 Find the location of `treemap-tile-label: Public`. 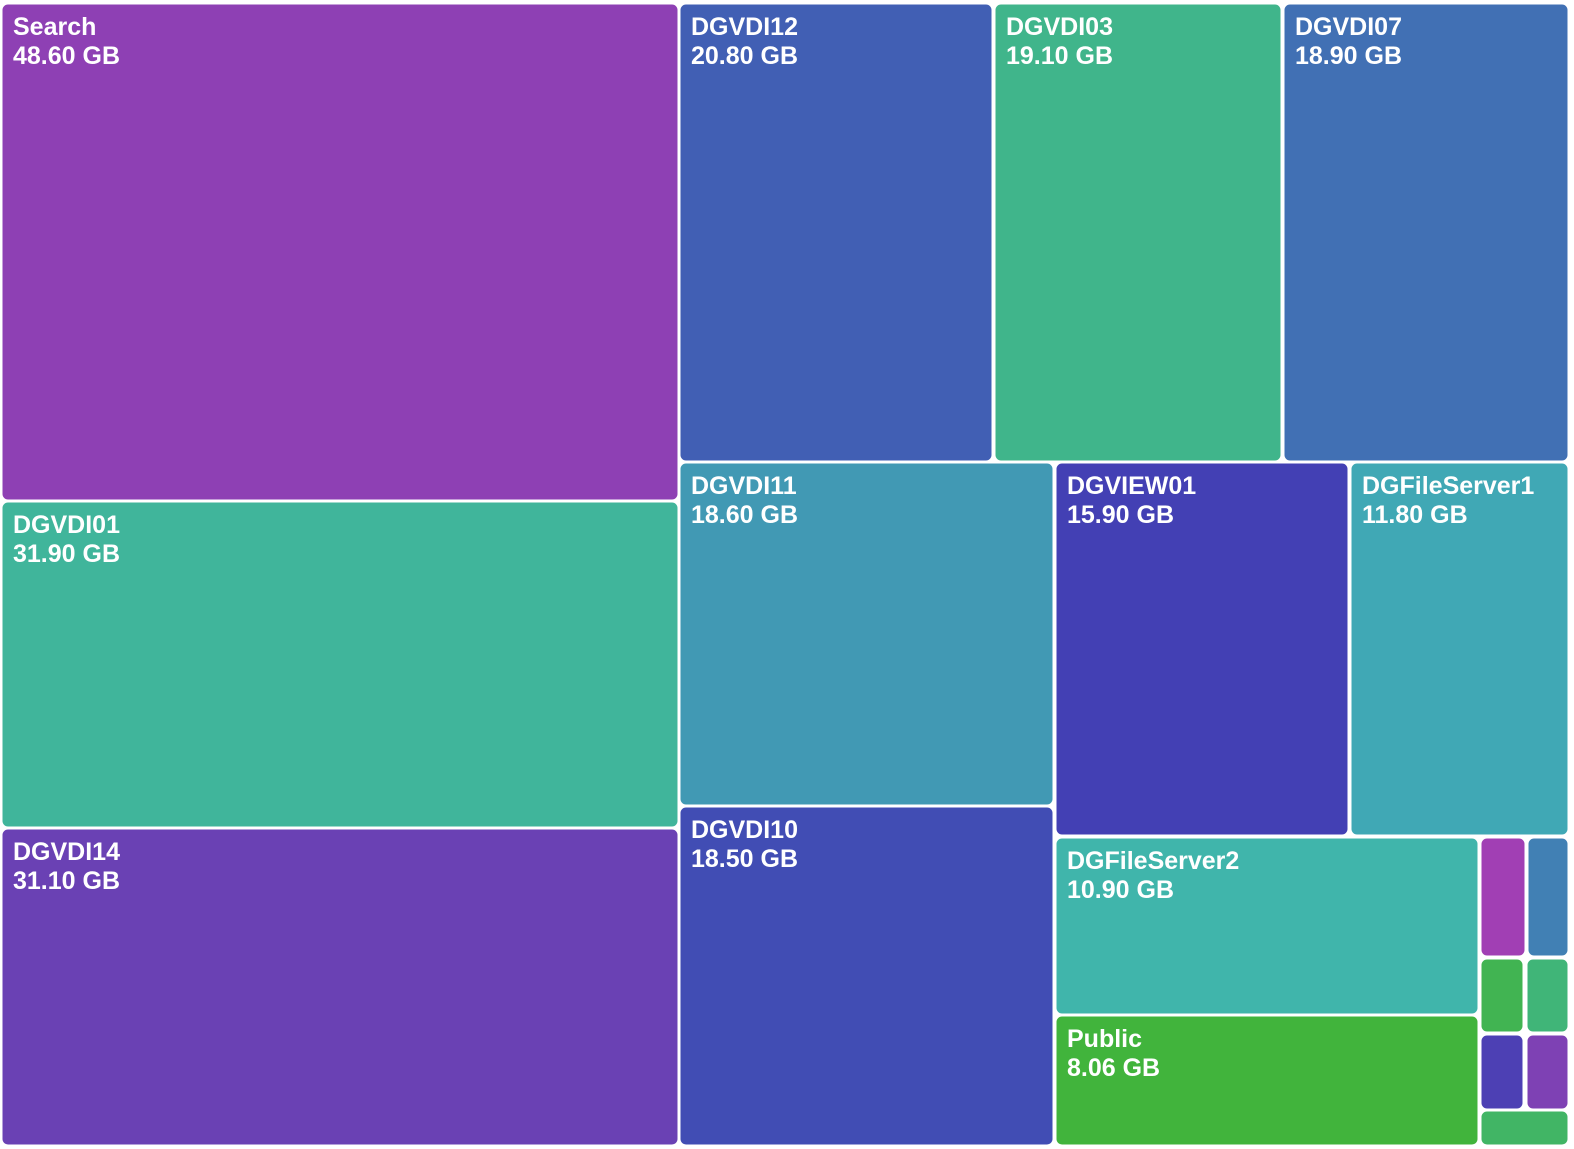

treemap-tile-label: Public is located at coordinates (1104, 1039).